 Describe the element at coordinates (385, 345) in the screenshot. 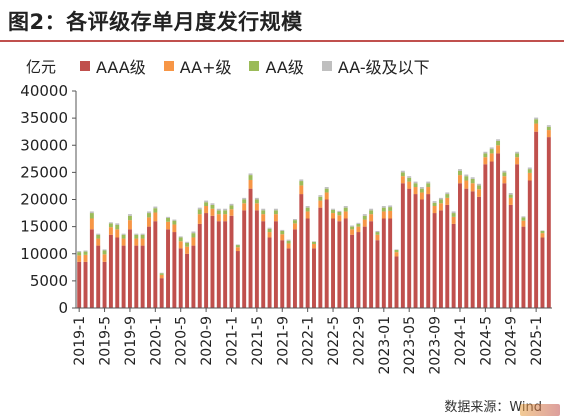

I see `x-tick-label: 2023-01` at that location.